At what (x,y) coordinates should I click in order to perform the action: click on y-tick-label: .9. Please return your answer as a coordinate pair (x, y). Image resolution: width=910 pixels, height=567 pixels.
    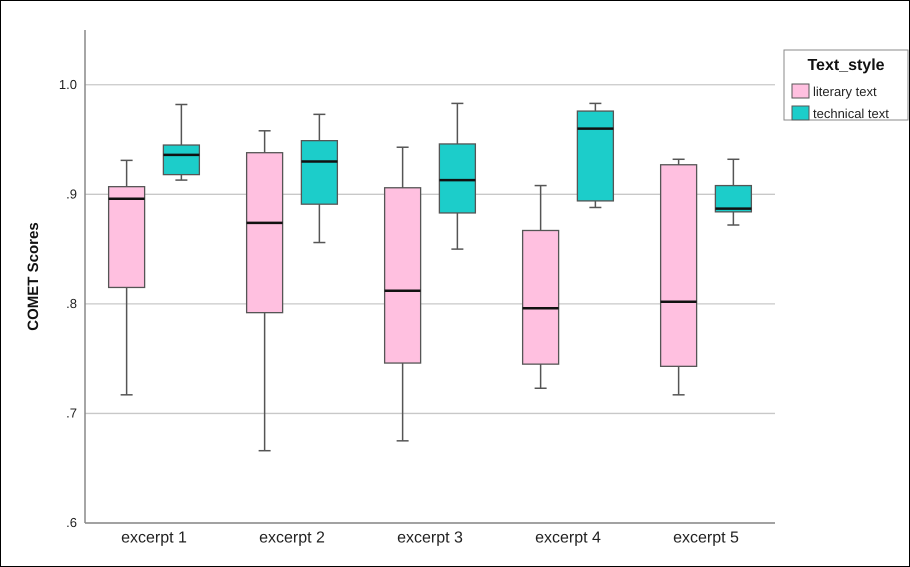
    Looking at the image, I should click on (71, 194).